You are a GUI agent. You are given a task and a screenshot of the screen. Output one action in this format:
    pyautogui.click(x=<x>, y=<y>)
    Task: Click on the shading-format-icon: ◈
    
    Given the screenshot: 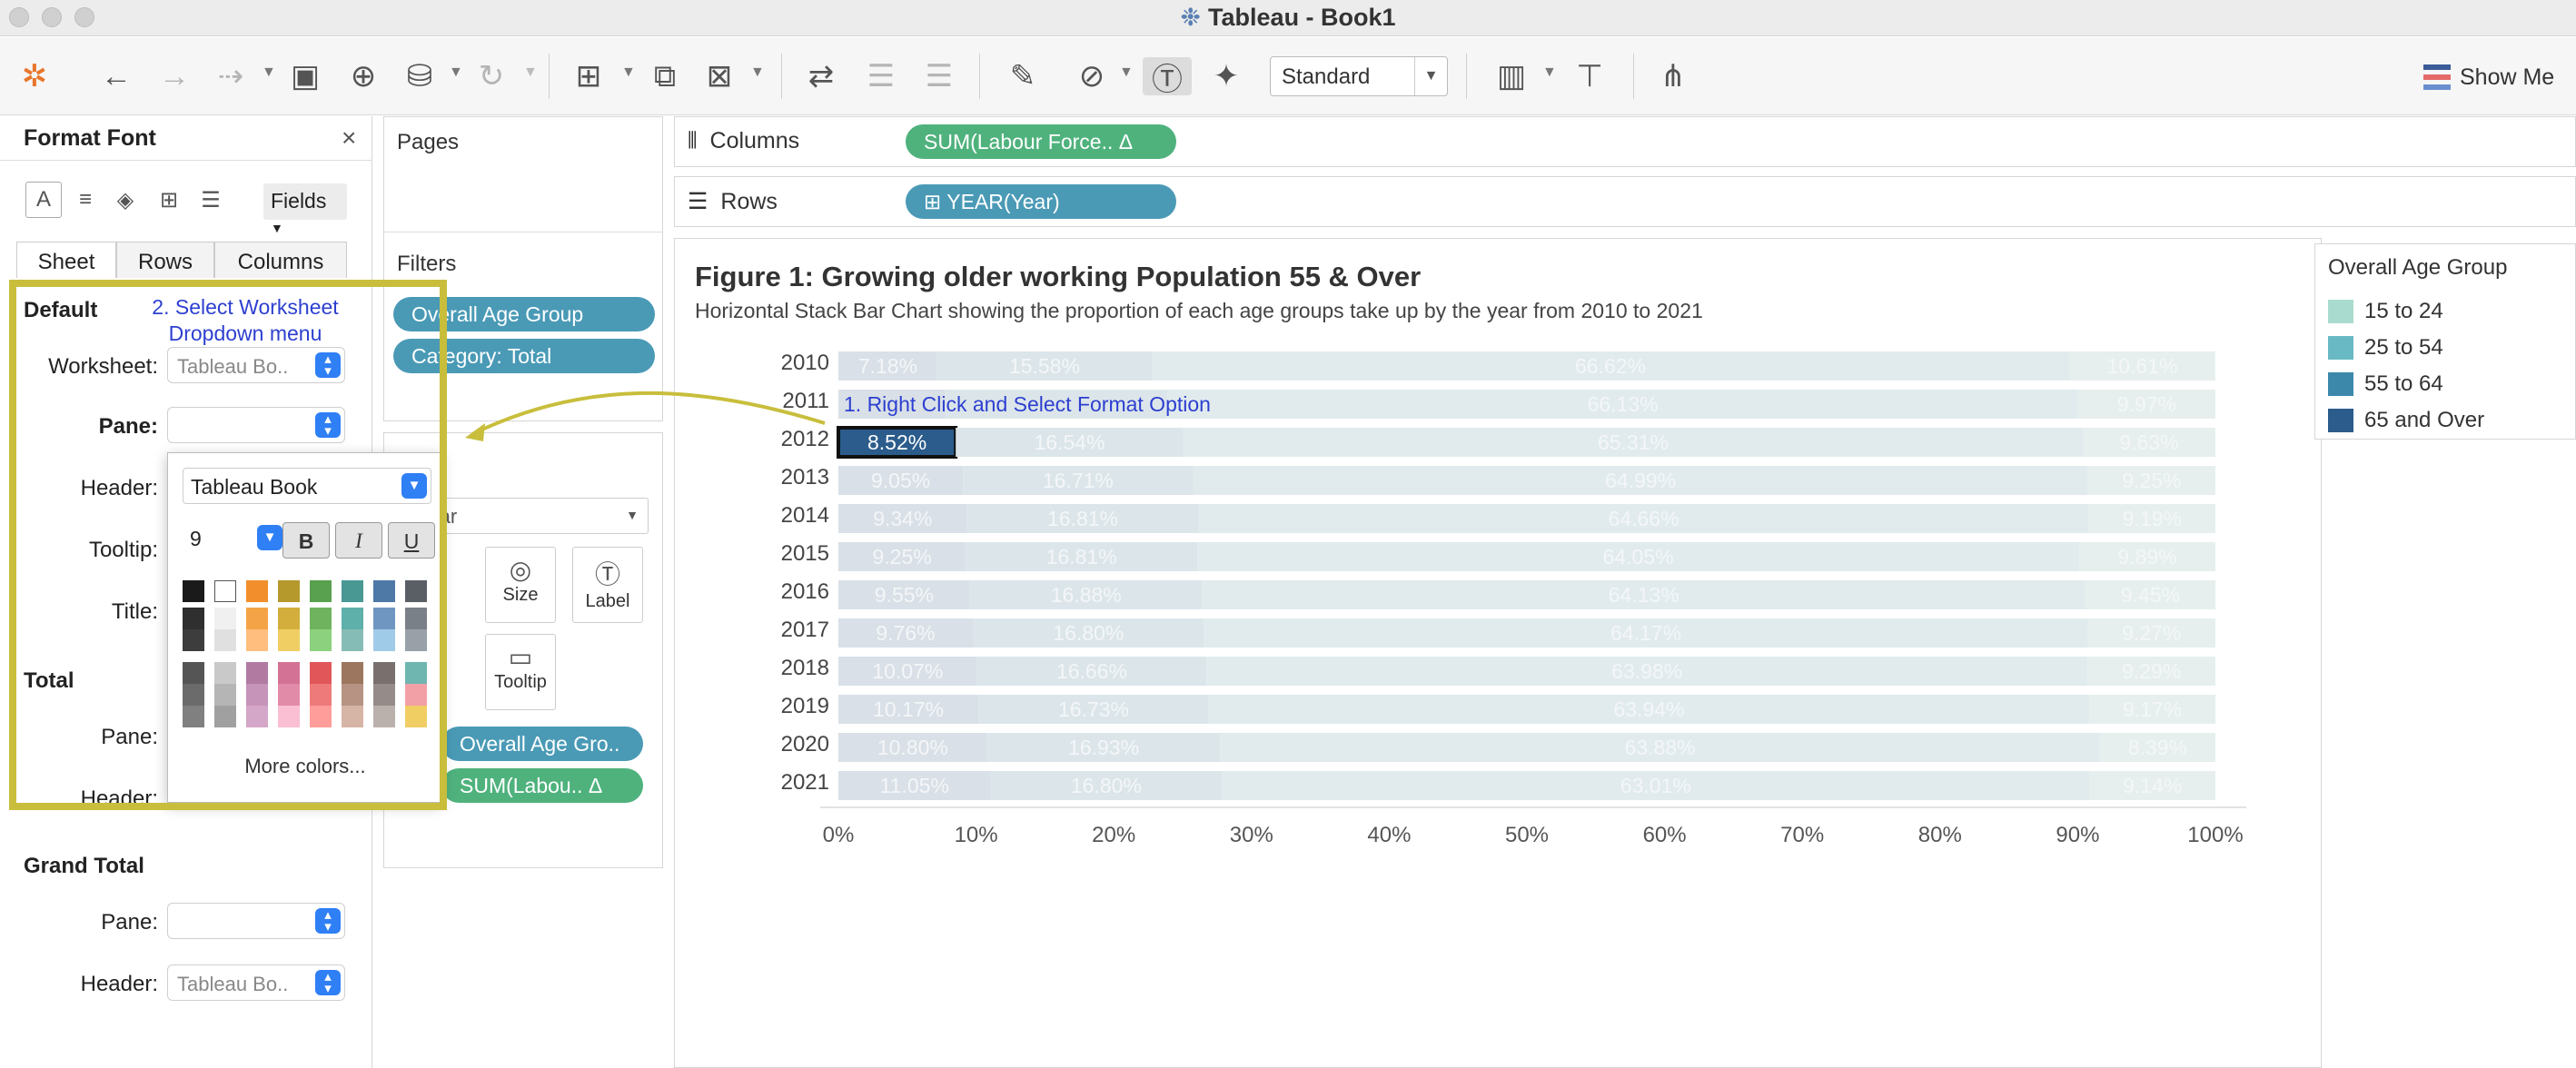 What is the action you would take?
    pyautogui.click(x=125, y=200)
    